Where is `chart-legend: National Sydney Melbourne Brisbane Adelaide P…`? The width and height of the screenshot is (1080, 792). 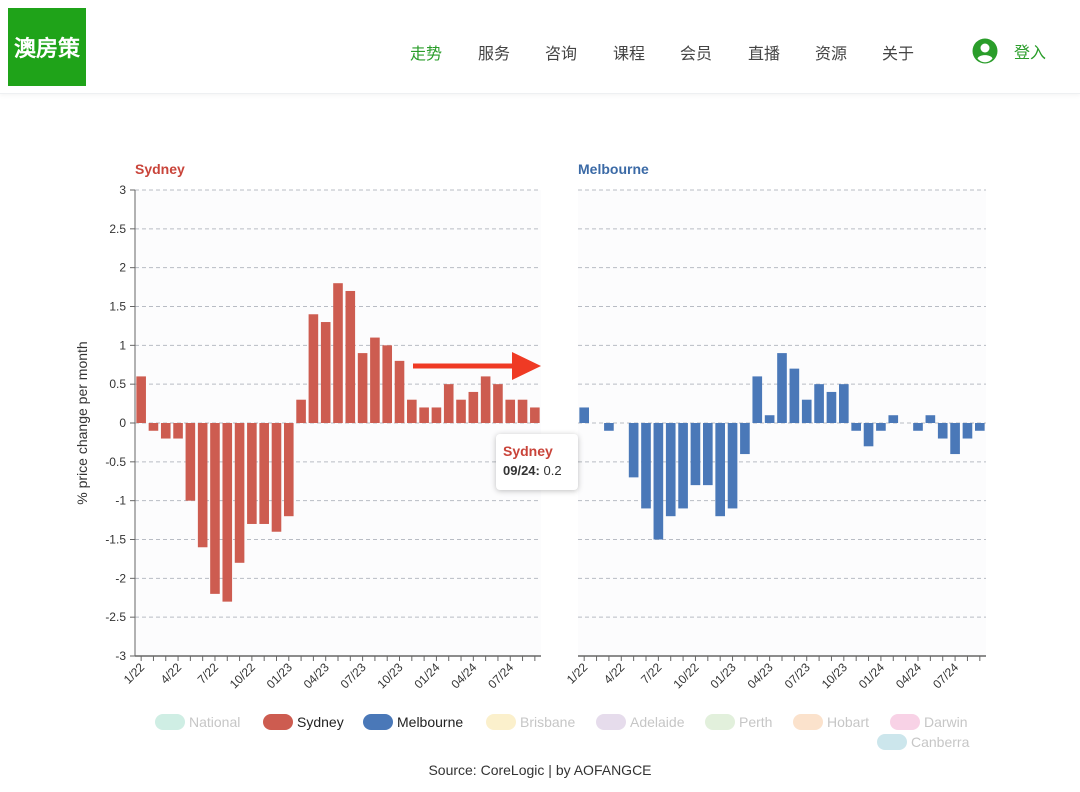 chart-legend: National Sydney Melbourne Brisbane Adelaide P… is located at coordinates (540, 734).